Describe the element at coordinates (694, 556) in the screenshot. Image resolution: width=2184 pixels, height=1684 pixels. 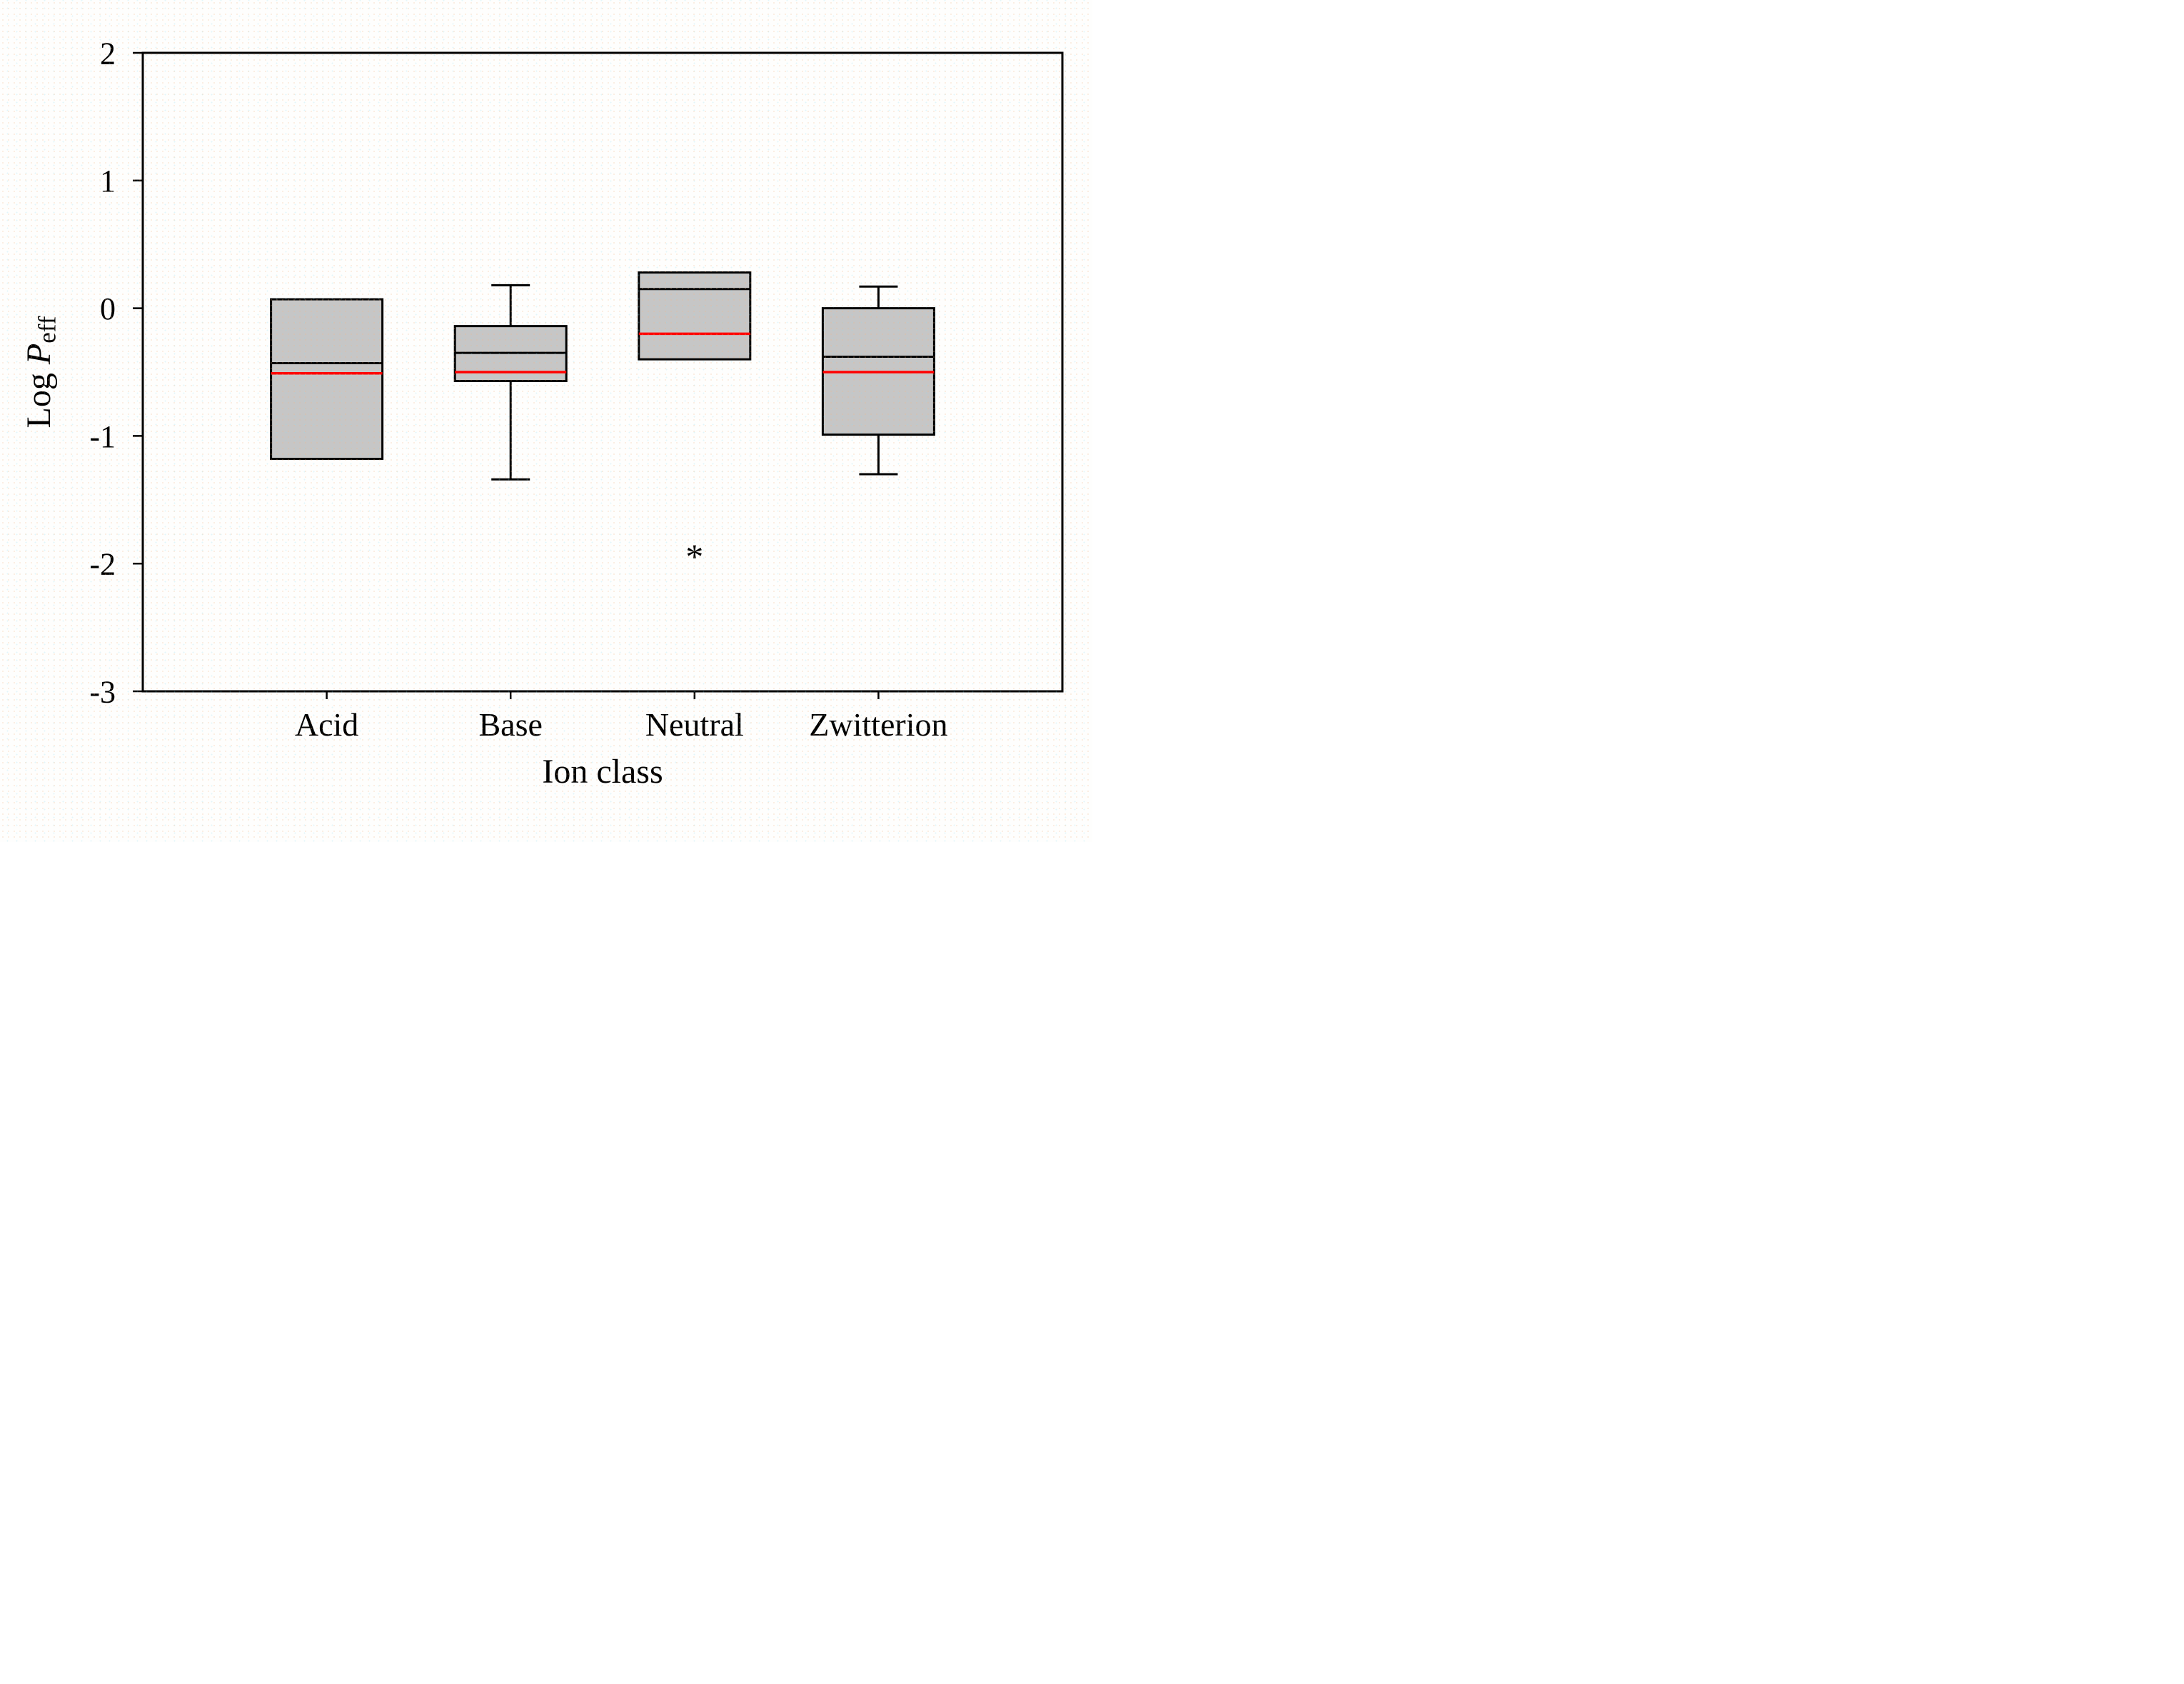
I see `outlier-asterisk: *` at that location.